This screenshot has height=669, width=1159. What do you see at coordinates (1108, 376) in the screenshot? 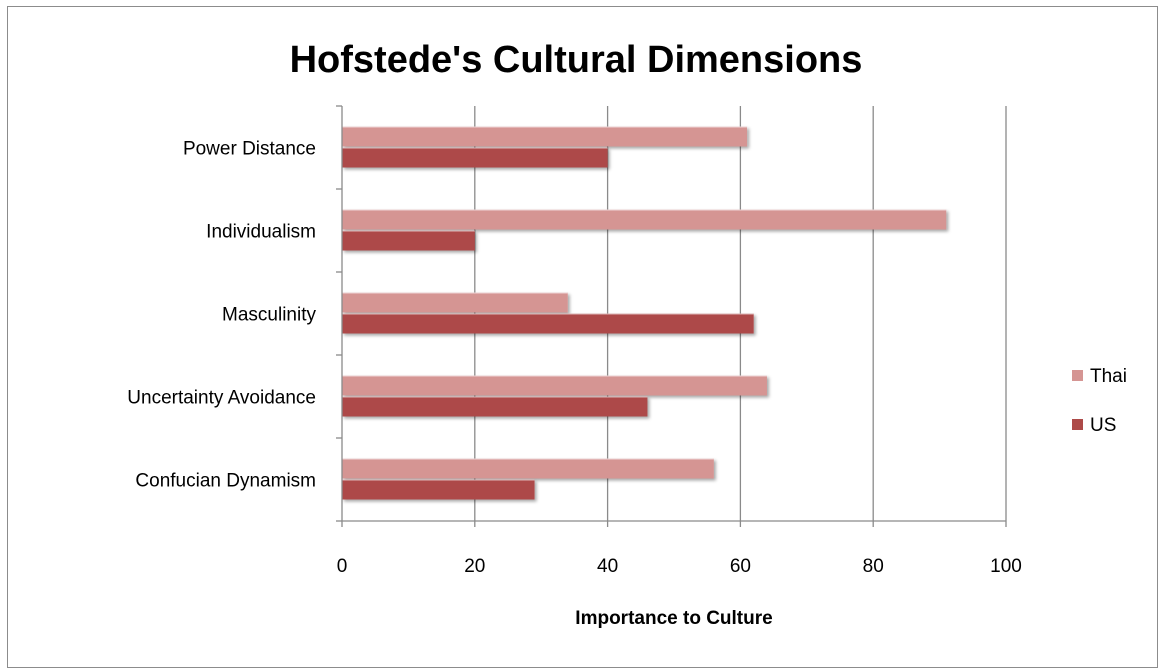
I see `legend-label-thai: Thai` at bounding box center [1108, 376].